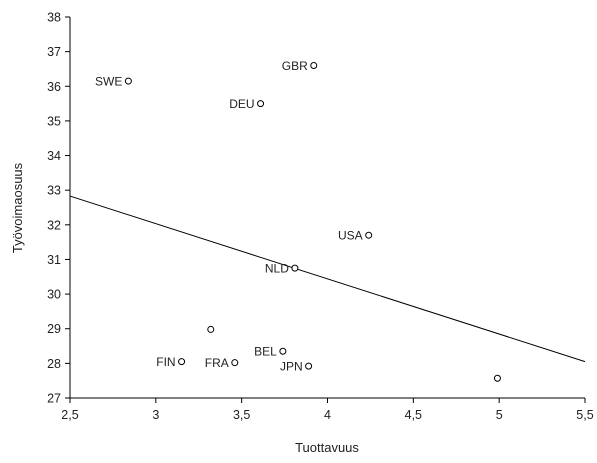  Describe the element at coordinates (54, 18) in the screenshot. I see `y-tick-label: 38` at that location.